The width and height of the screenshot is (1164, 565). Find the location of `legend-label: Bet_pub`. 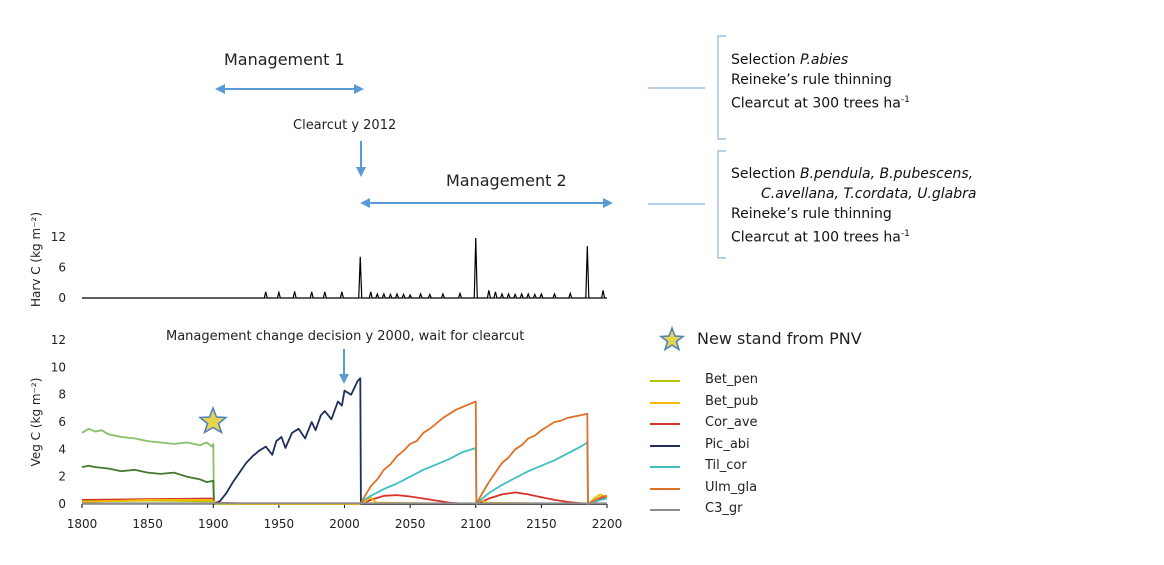

legend-label: Bet_pub is located at coordinates (732, 401).